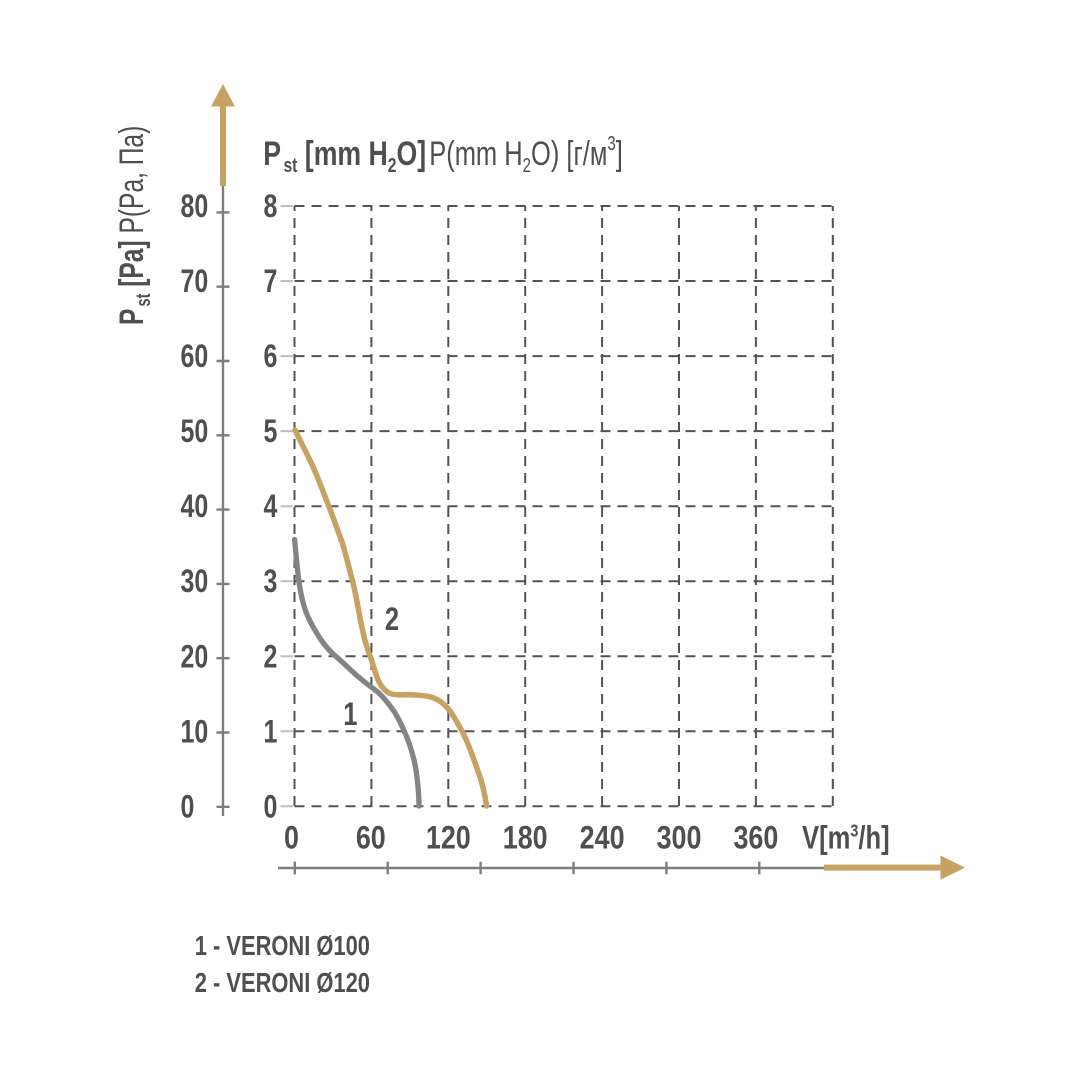 The image size is (1080, 1080). Describe the element at coordinates (195, 432) in the screenshot. I see `svg-text: 50` at that location.